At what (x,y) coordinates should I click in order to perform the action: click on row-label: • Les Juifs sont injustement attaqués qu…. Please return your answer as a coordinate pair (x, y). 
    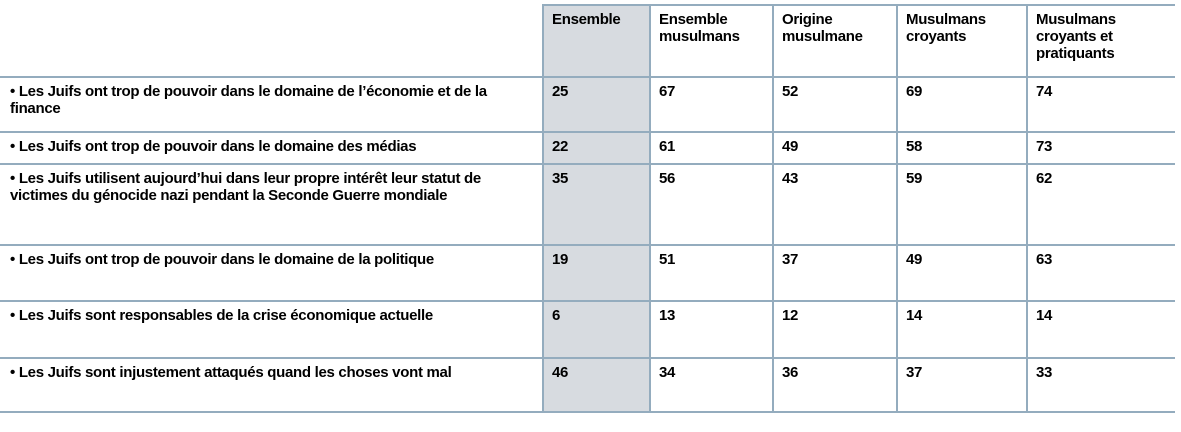
    Looking at the image, I should click on (231, 372).